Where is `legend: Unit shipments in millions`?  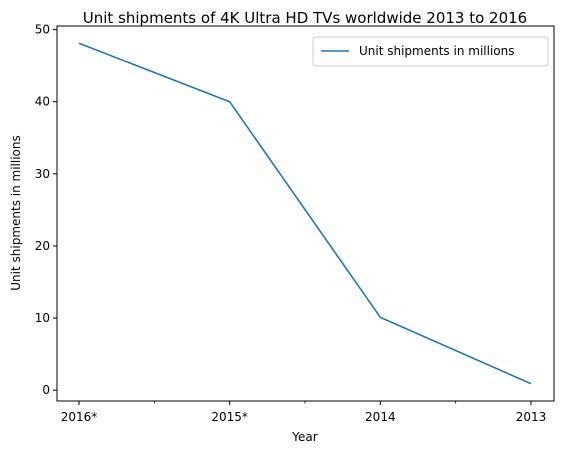 legend: Unit shipments in millions is located at coordinates (430, 51).